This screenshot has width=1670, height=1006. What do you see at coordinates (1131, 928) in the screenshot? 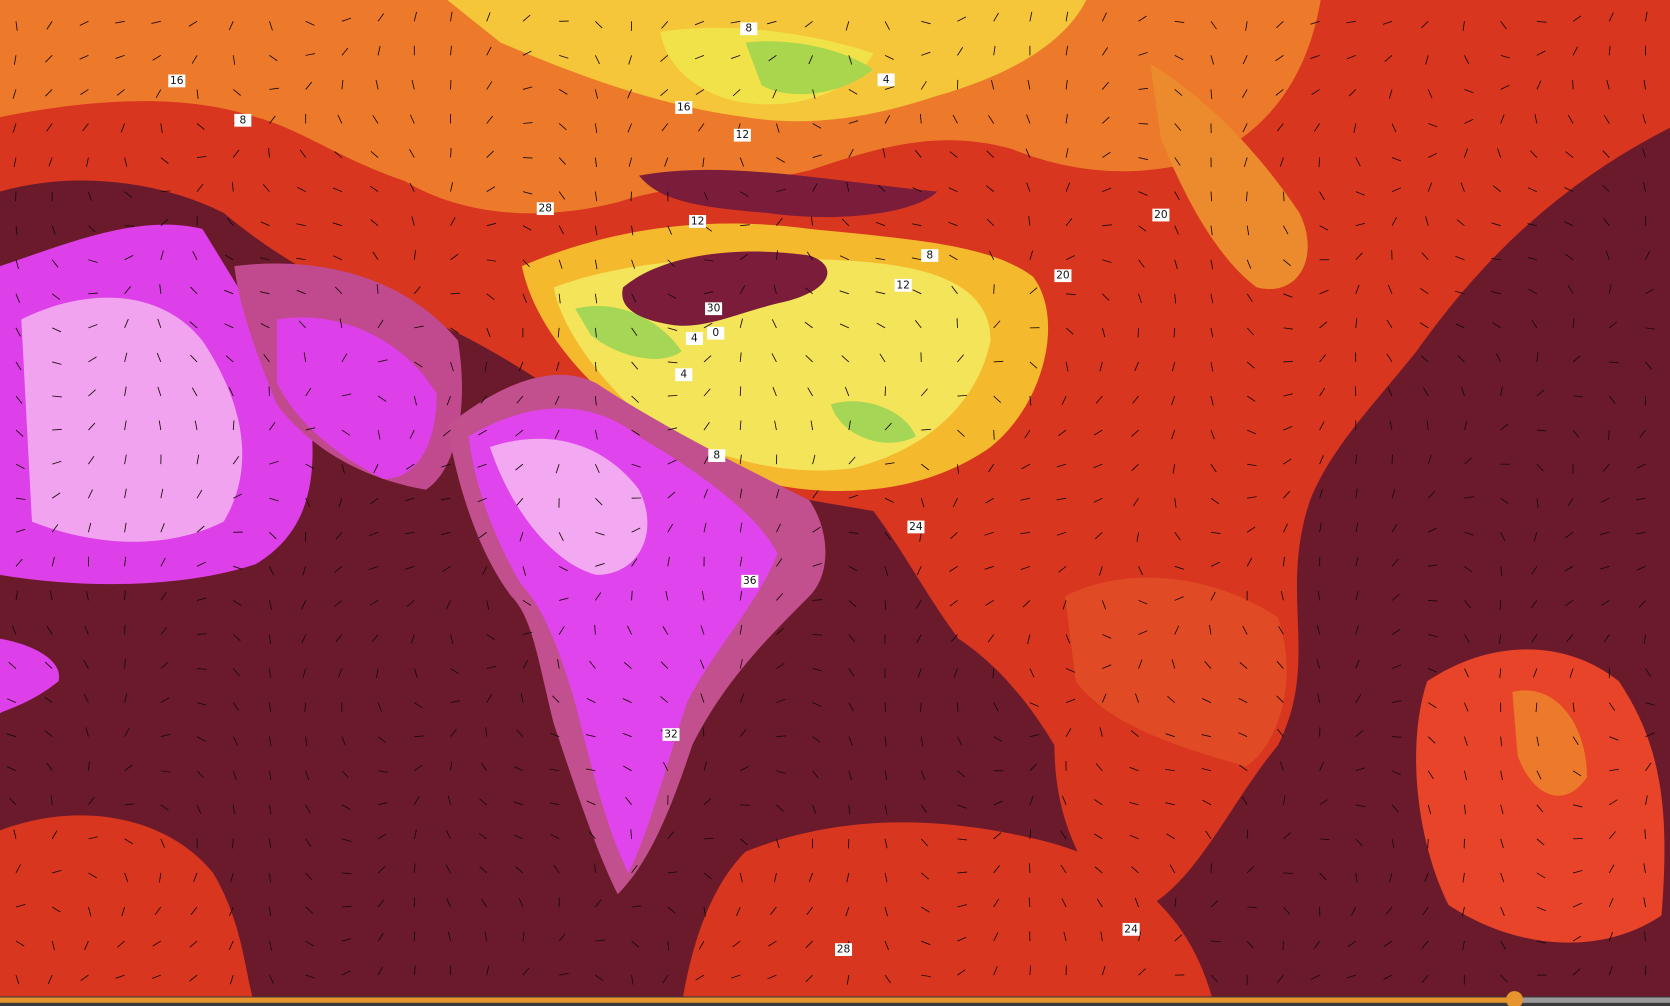
I see `contour-label: 24` at bounding box center [1131, 928].